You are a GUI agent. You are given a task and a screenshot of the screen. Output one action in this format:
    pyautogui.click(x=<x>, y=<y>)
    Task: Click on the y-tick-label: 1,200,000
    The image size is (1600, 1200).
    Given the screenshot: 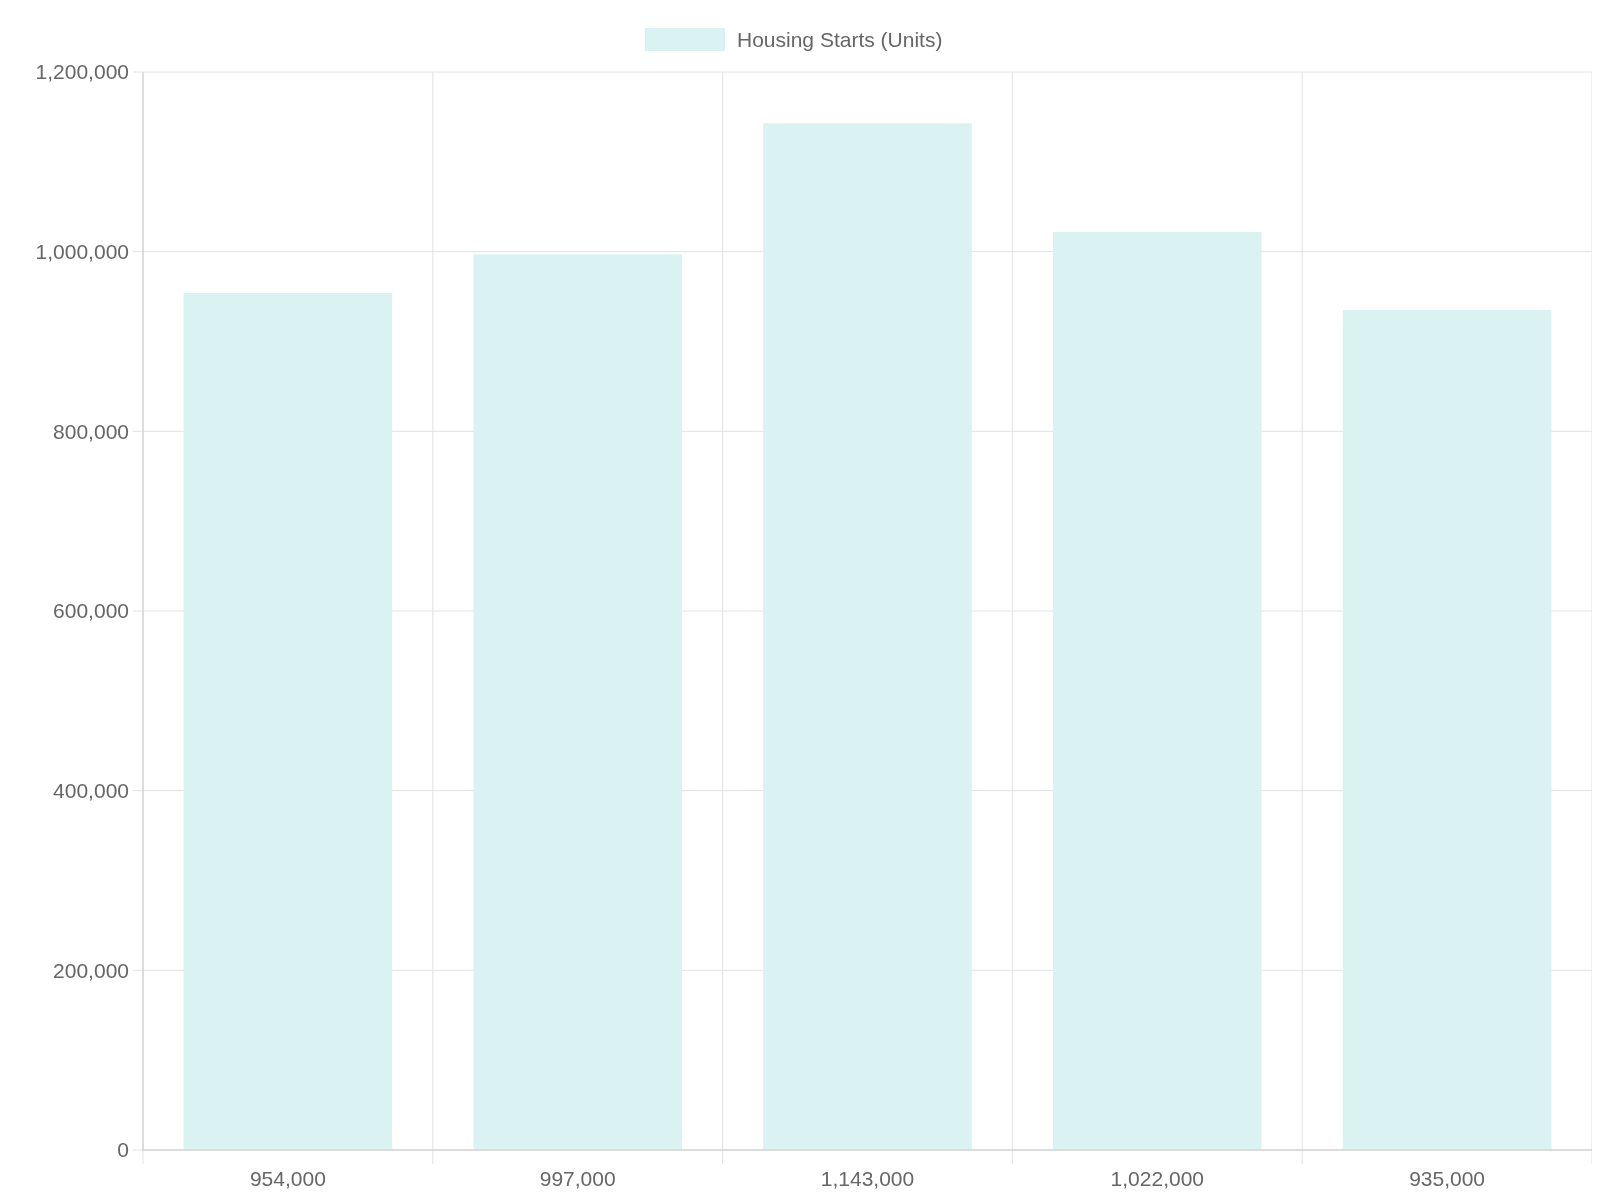 What is the action you would take?
    pyautogui.click(x=82, y=72)
    